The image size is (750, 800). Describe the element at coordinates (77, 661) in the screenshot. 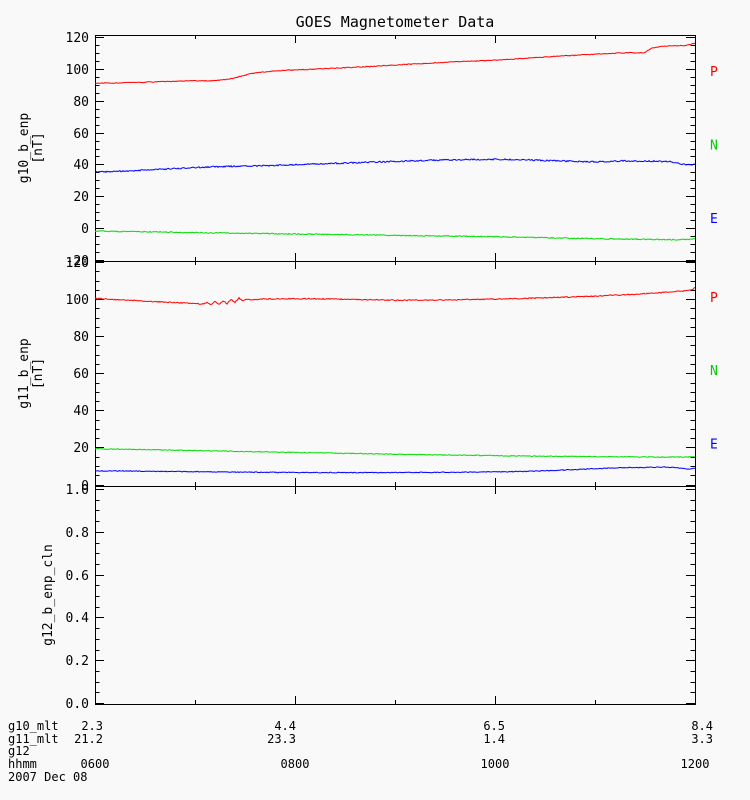

I see `y-tick-label: 0.2` at that location.